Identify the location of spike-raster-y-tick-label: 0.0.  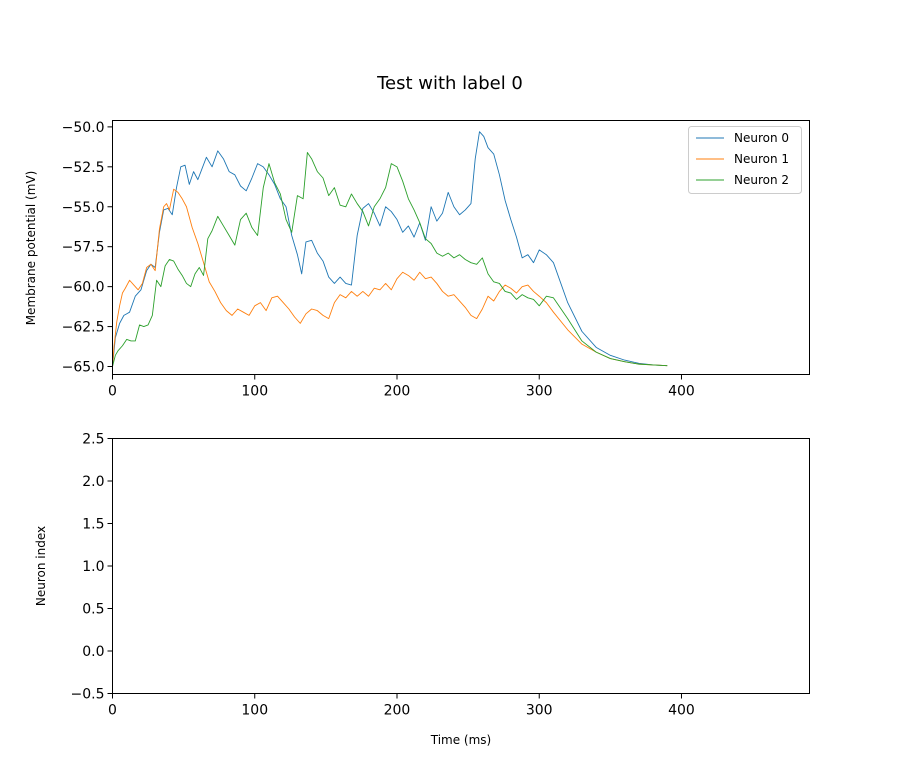
(93, 652).